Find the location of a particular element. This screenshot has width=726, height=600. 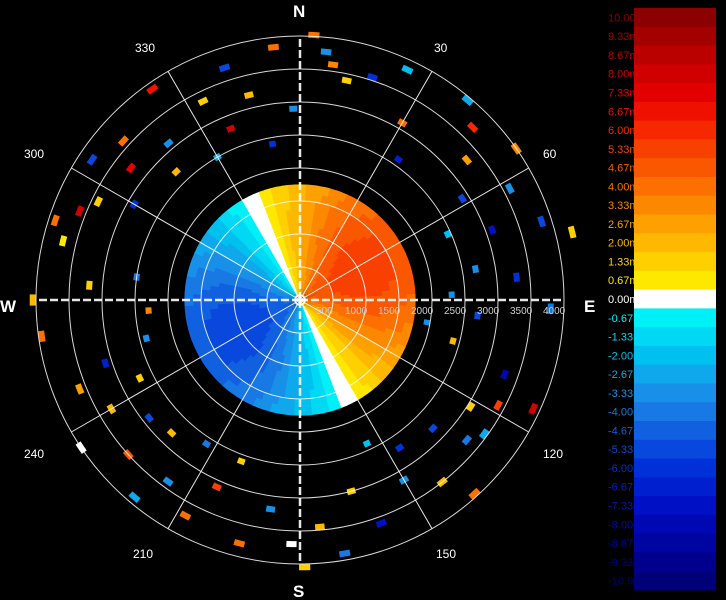

range-label-1000: 1000 is located at coordinates (356, 311).